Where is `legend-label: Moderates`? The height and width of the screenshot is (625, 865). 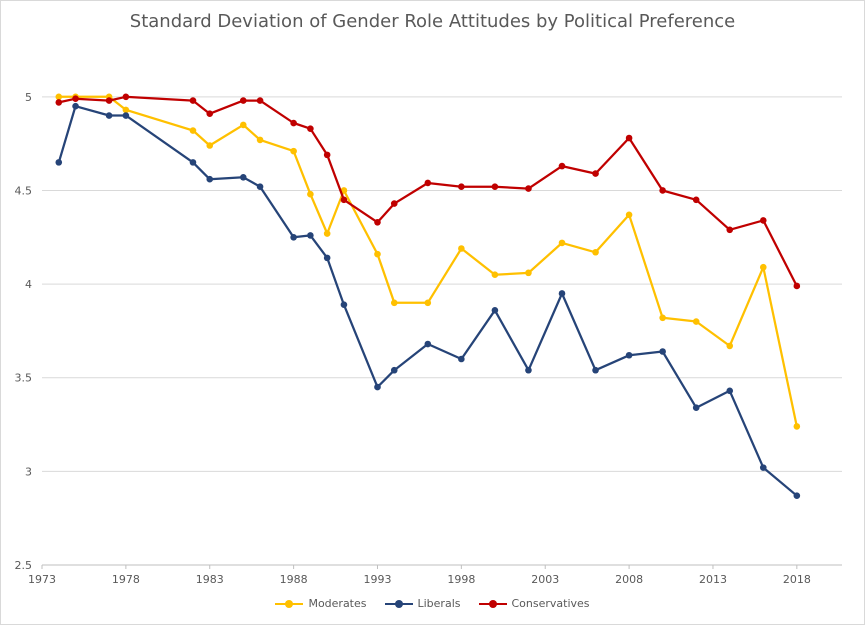 legend-label: Moderates is located at coordinates (337, 603).